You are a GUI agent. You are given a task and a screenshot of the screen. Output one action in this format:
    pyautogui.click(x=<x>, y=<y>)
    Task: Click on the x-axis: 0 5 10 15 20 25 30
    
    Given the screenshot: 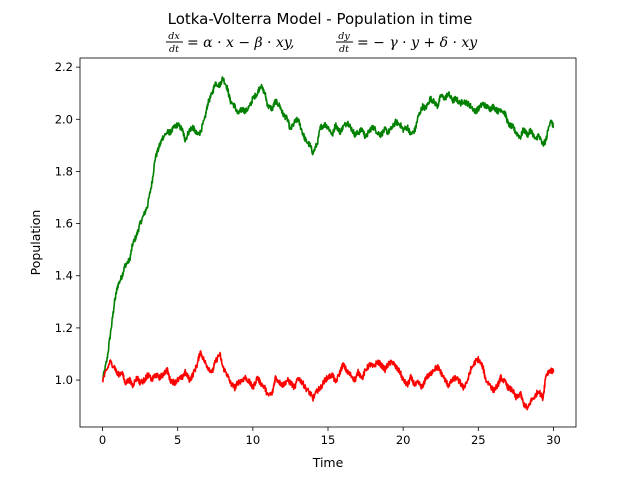 What is the action you would take?
    pyautogui.click(x=330, y=437)
    